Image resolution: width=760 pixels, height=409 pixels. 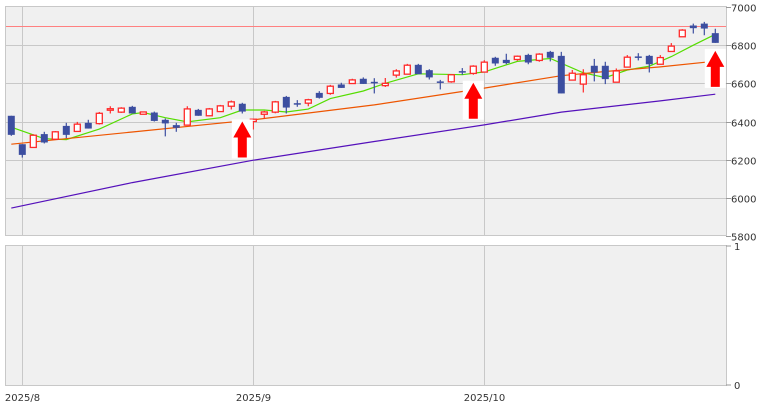 I want to click on price-axis: 7000 6800 6600 6400 6200 6000 5800, so click(x=741, y=124).